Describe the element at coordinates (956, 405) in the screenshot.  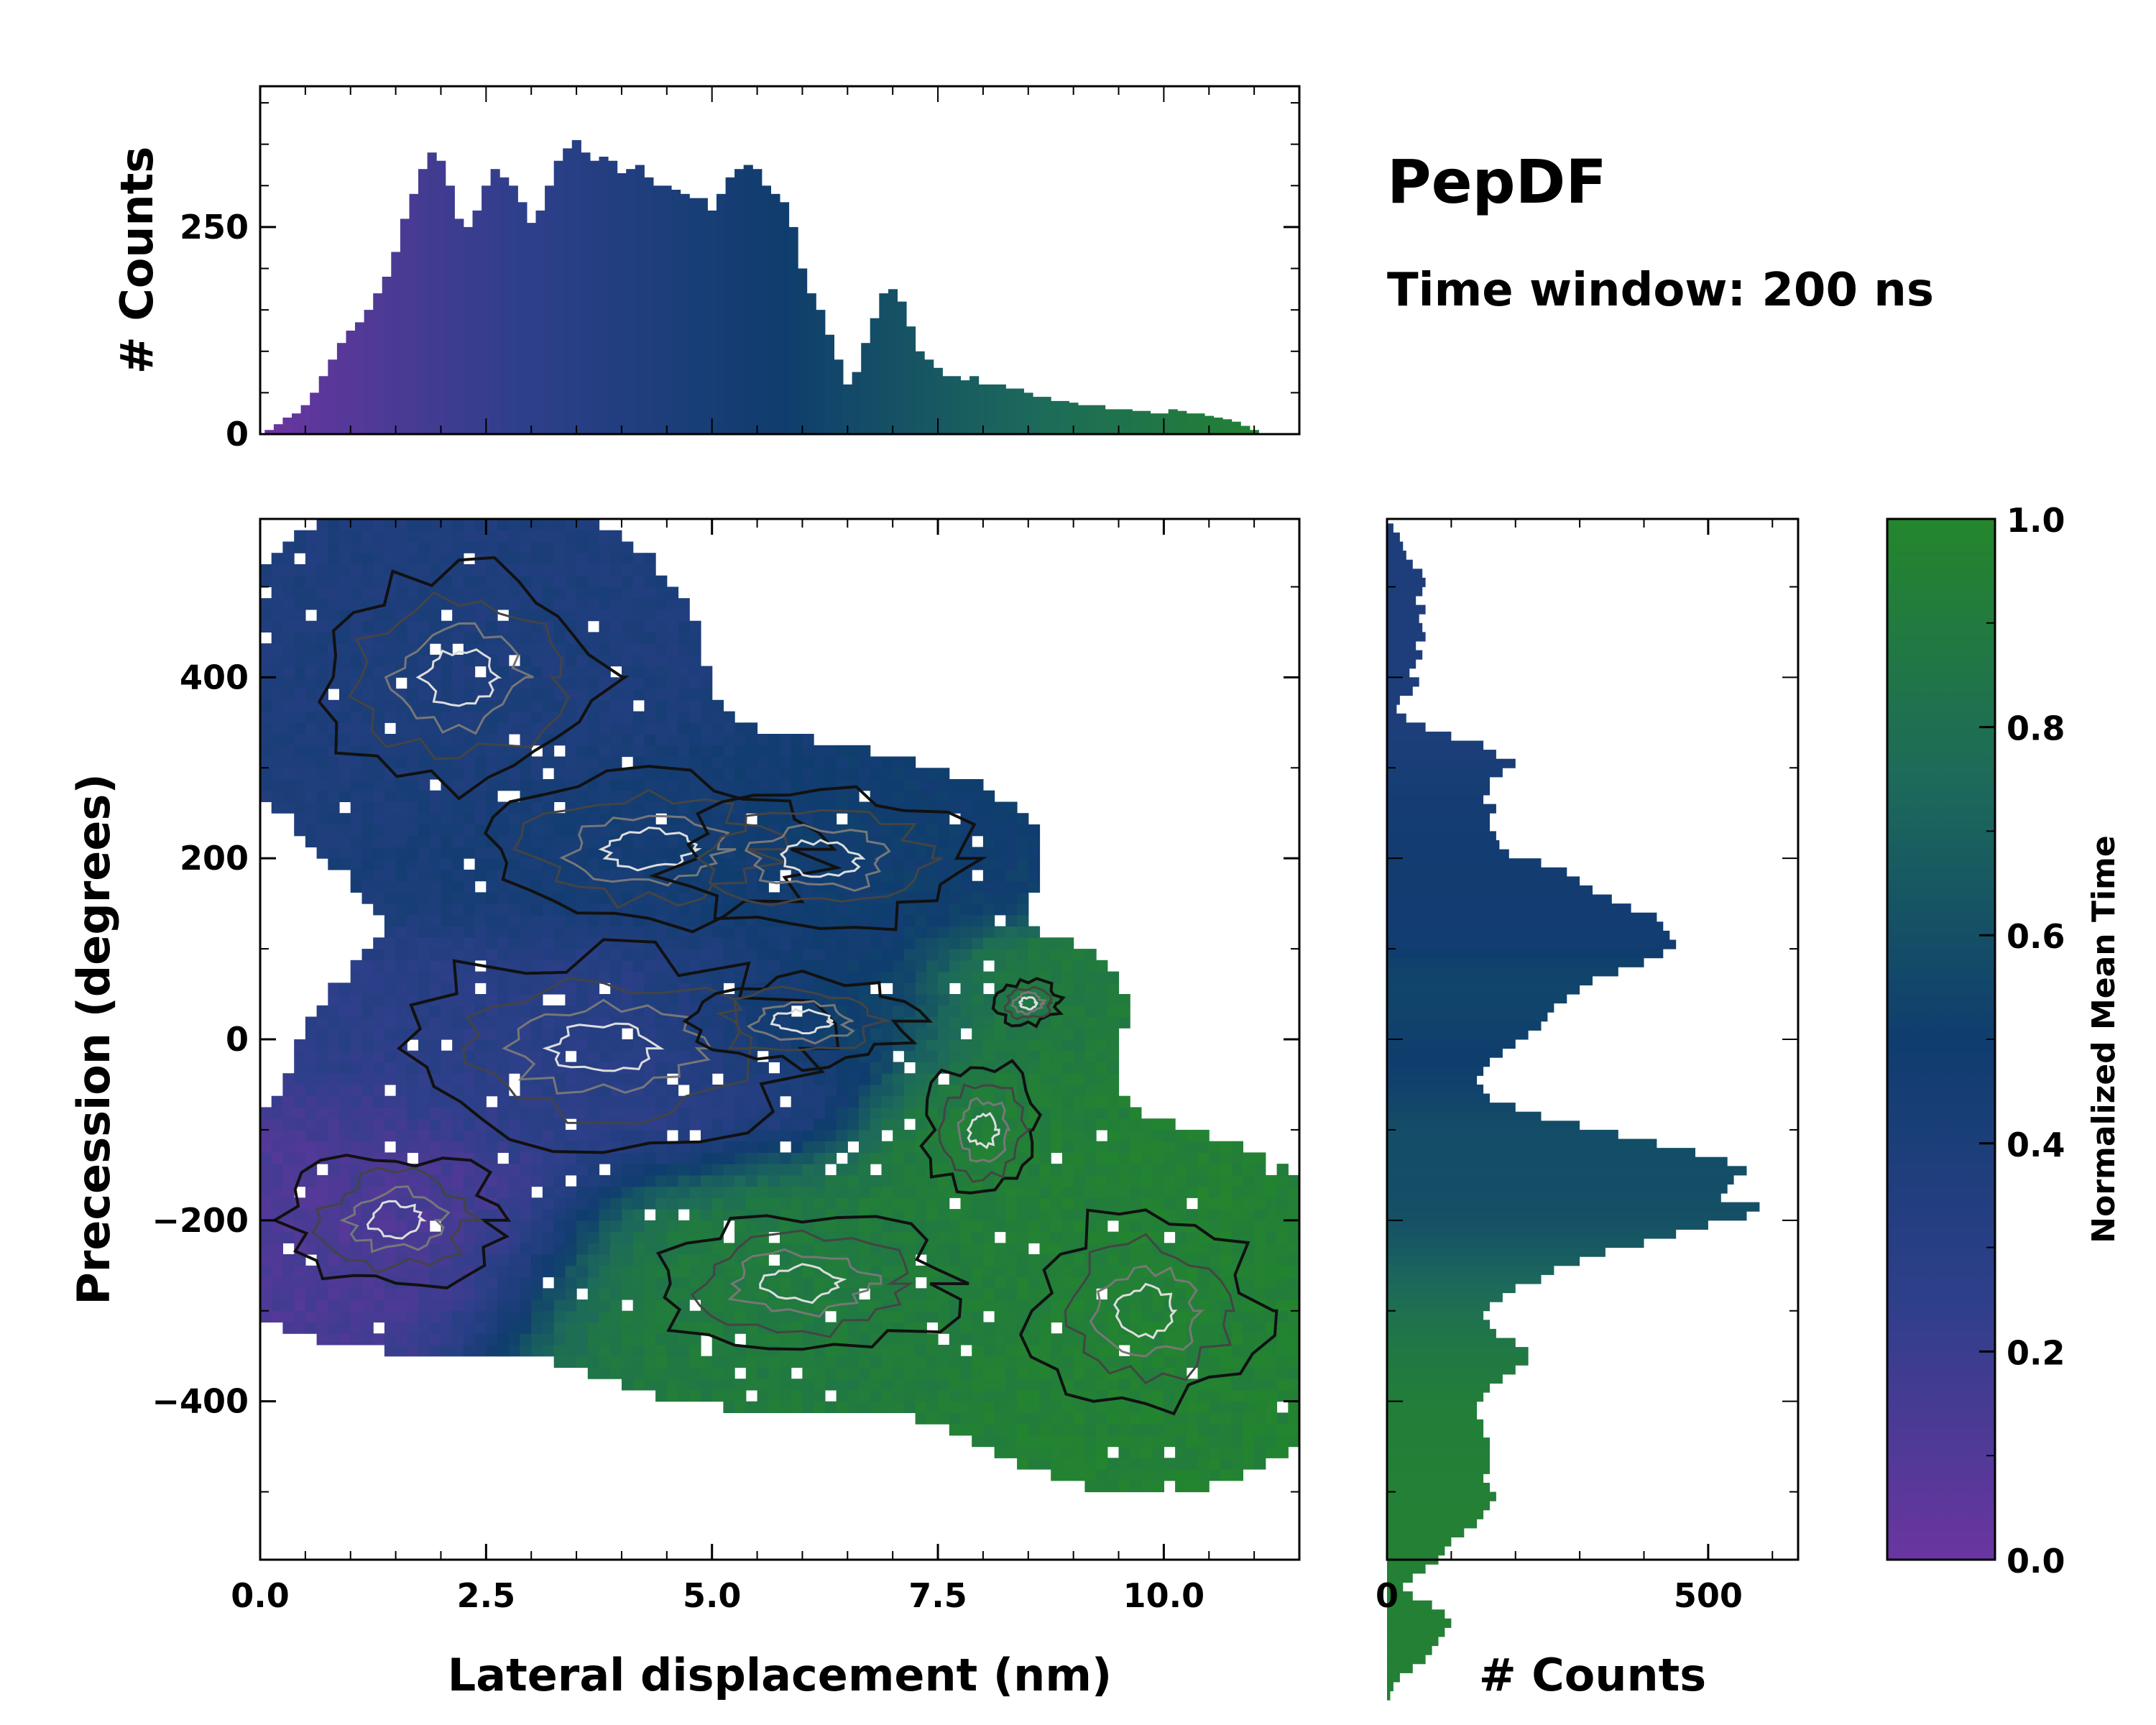
I see `top-histogram-bar` at that location.